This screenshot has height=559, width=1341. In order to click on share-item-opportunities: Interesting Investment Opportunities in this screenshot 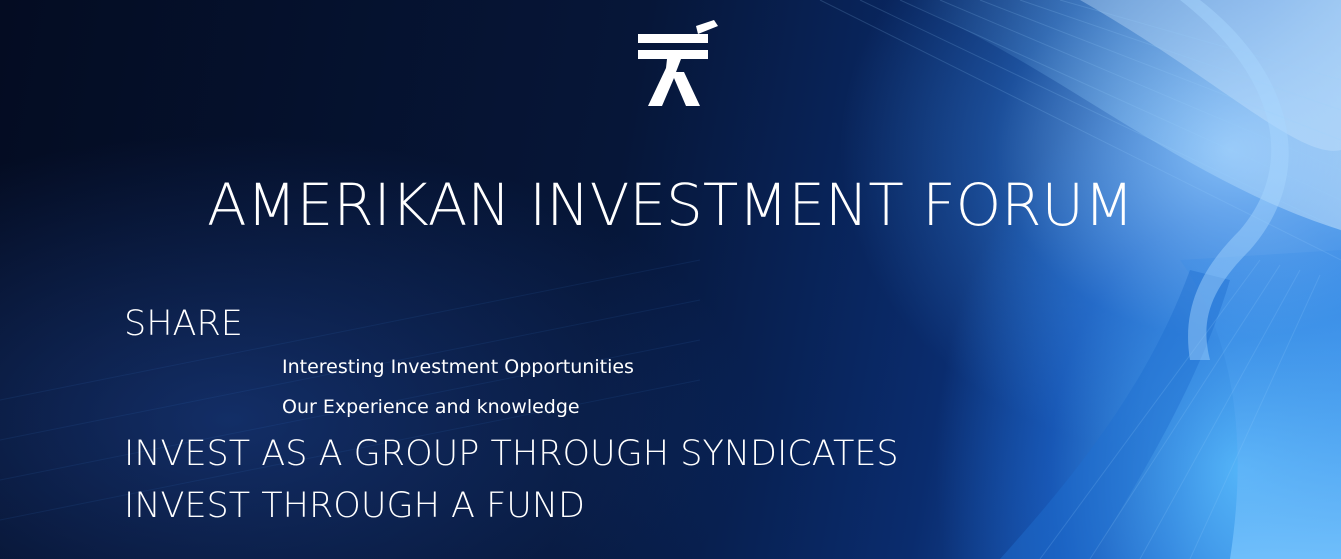, I will do `click(458, 367)`.